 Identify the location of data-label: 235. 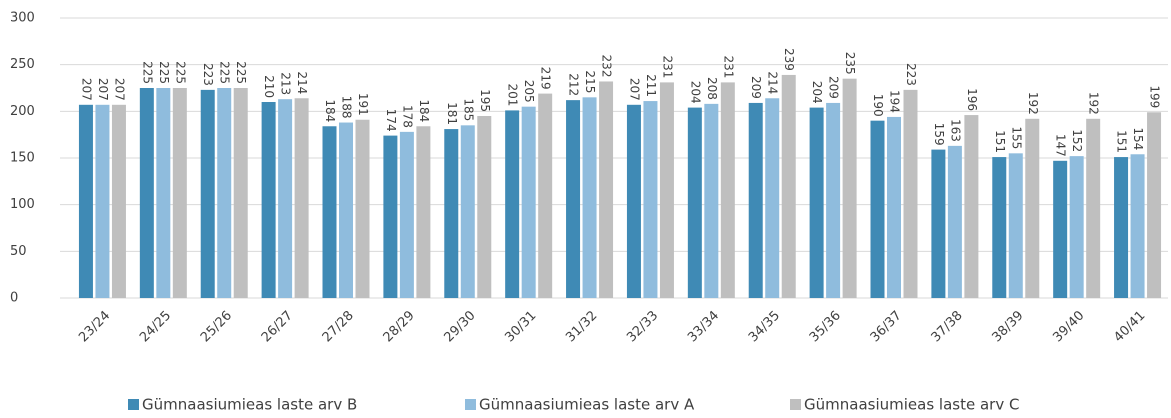
(850, 63).